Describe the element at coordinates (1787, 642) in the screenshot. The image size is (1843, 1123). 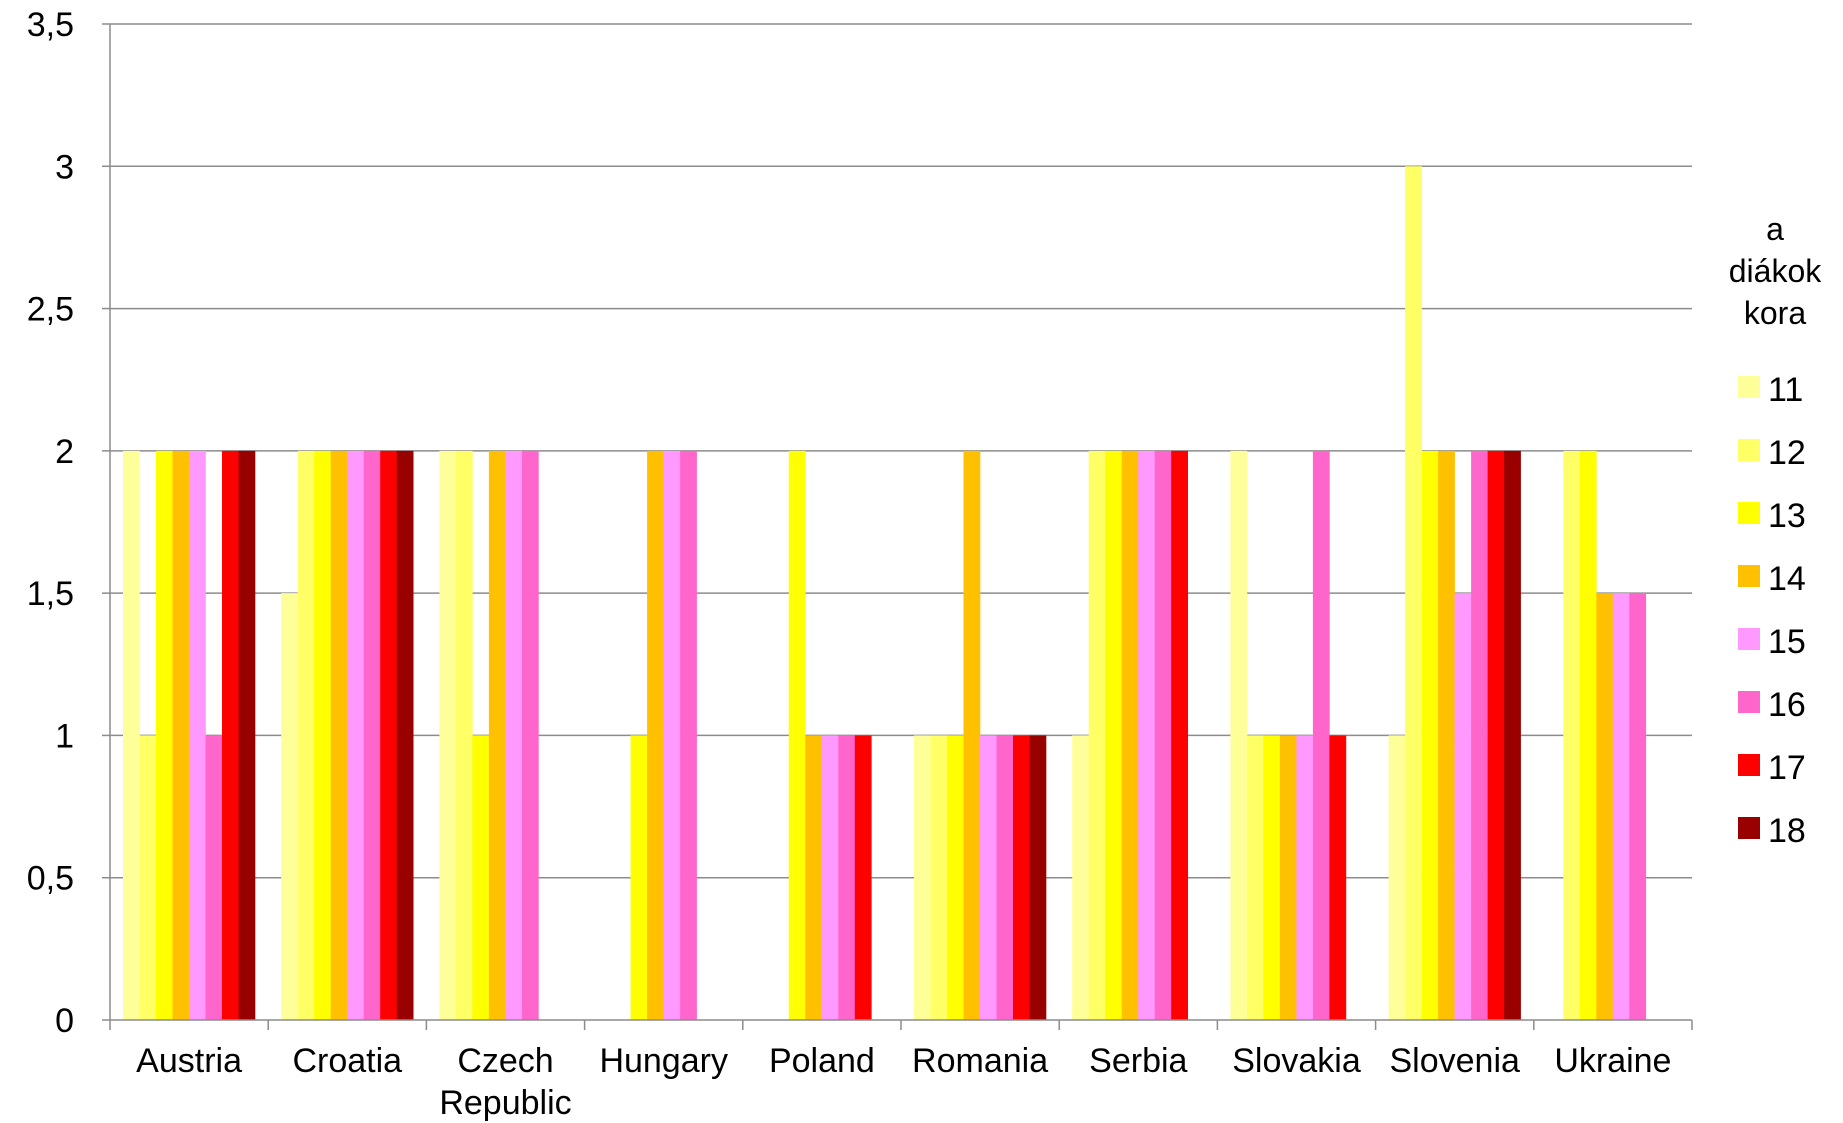
I see `legend-label: 15` at that location.